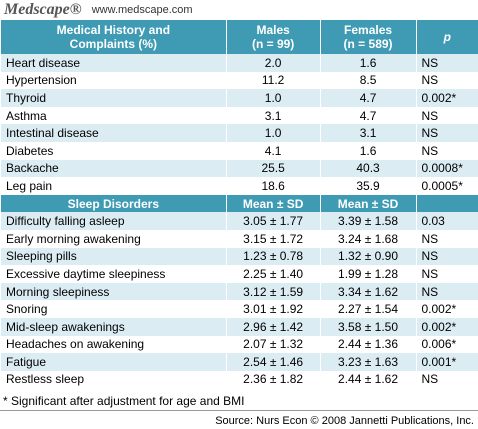 This screenshot has width=478, height=429. What do you see at coordinates (273, 326) in the screenshot?
I see `table-cell: 2.96 ± 1.42` at bounding box center [273, 326].